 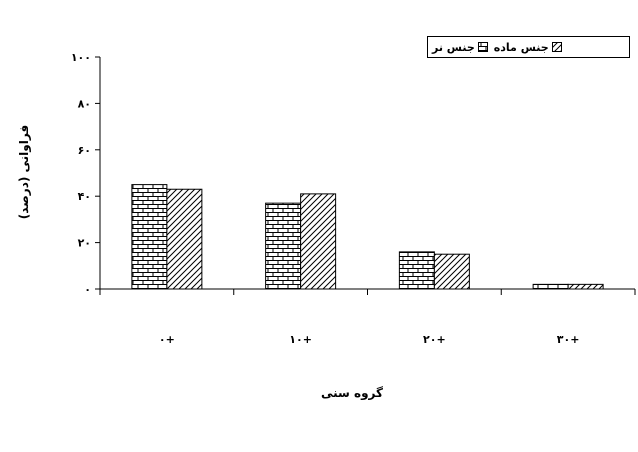 I want to click on x-tick-label: ۲۰+, so click(x=434, y=339).